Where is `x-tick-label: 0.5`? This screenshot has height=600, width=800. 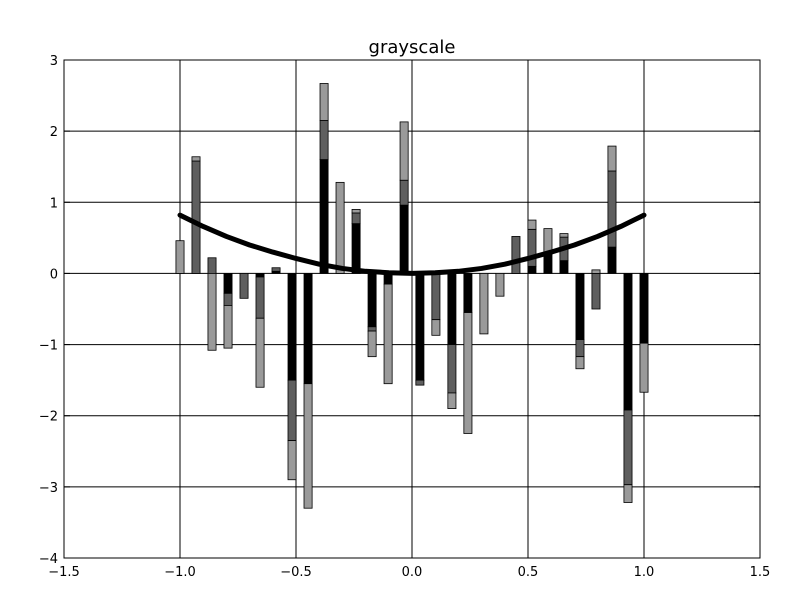 x-tick-label: 0.5 is located at coordinates (528, 572).